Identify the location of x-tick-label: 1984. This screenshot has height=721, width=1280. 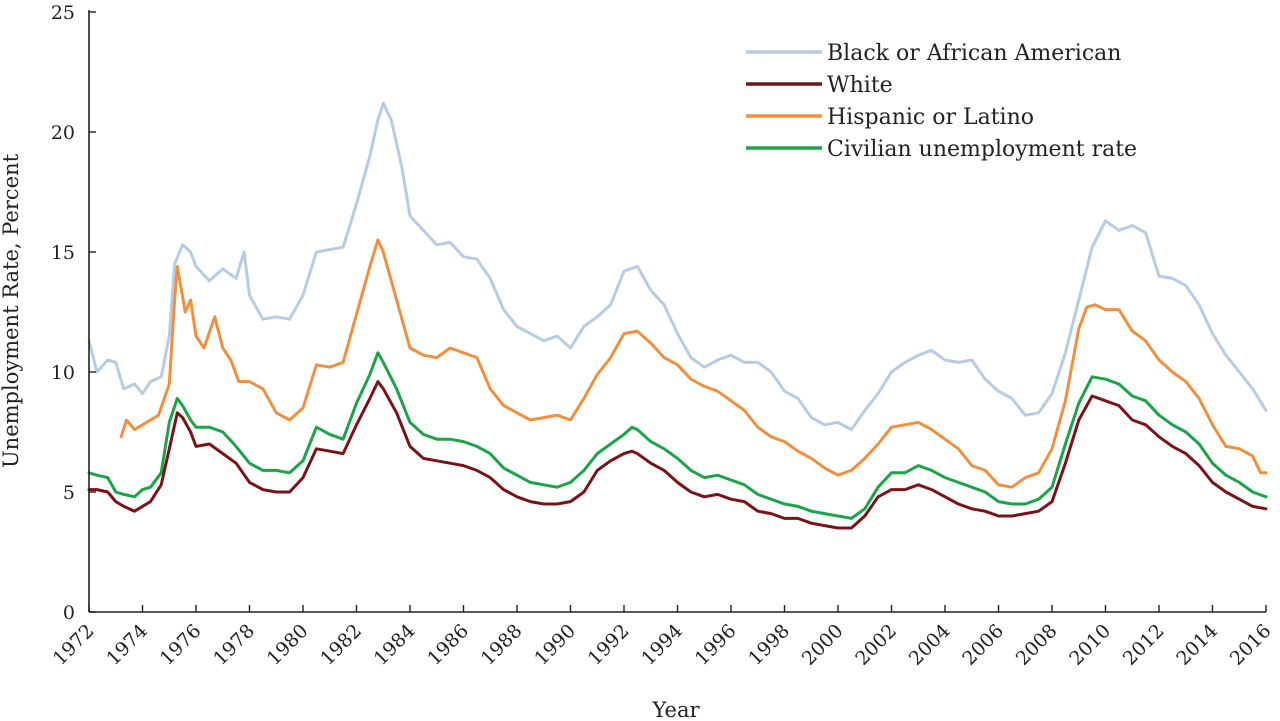
(395, 645).